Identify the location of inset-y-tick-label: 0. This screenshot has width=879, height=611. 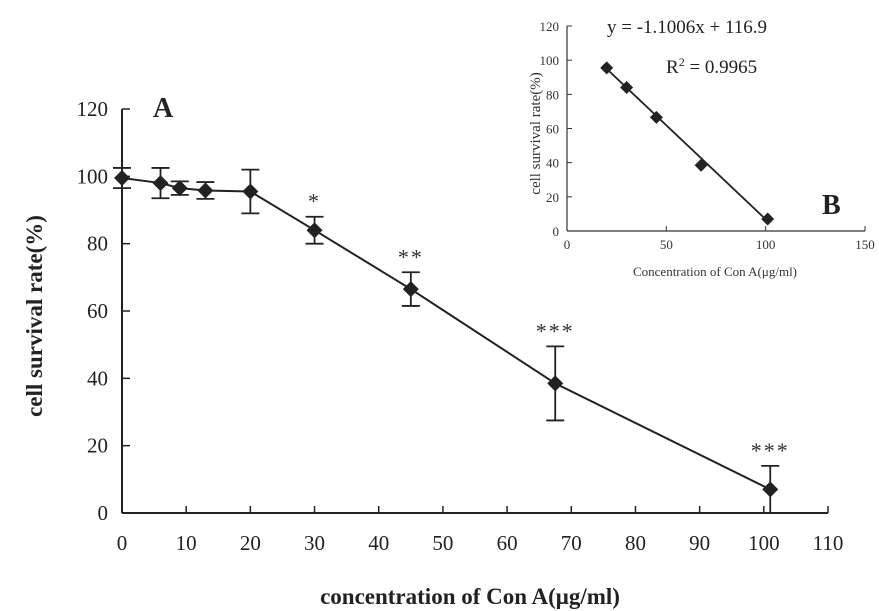
(556, 231).